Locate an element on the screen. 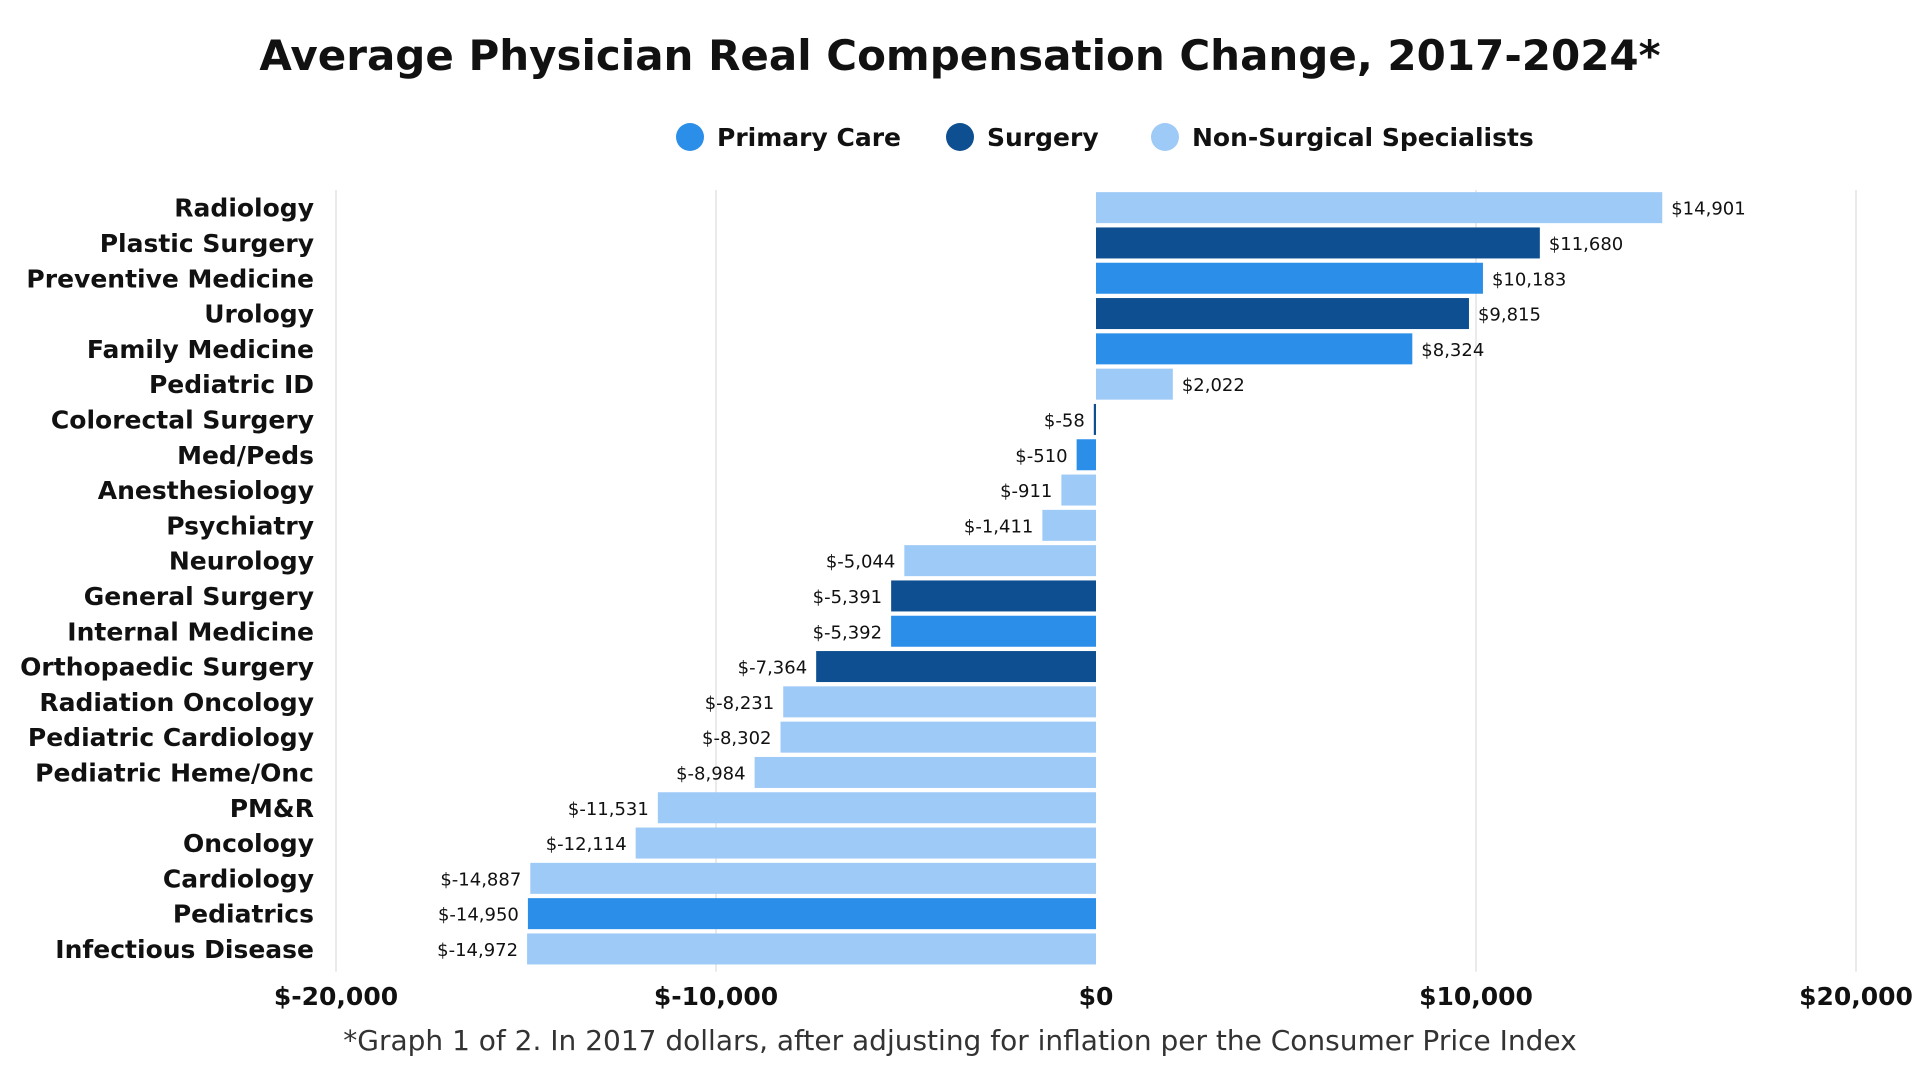 The image size is (1920, 1080). legend-label-surgery: Surgery is located at coordinates (1043, 137).